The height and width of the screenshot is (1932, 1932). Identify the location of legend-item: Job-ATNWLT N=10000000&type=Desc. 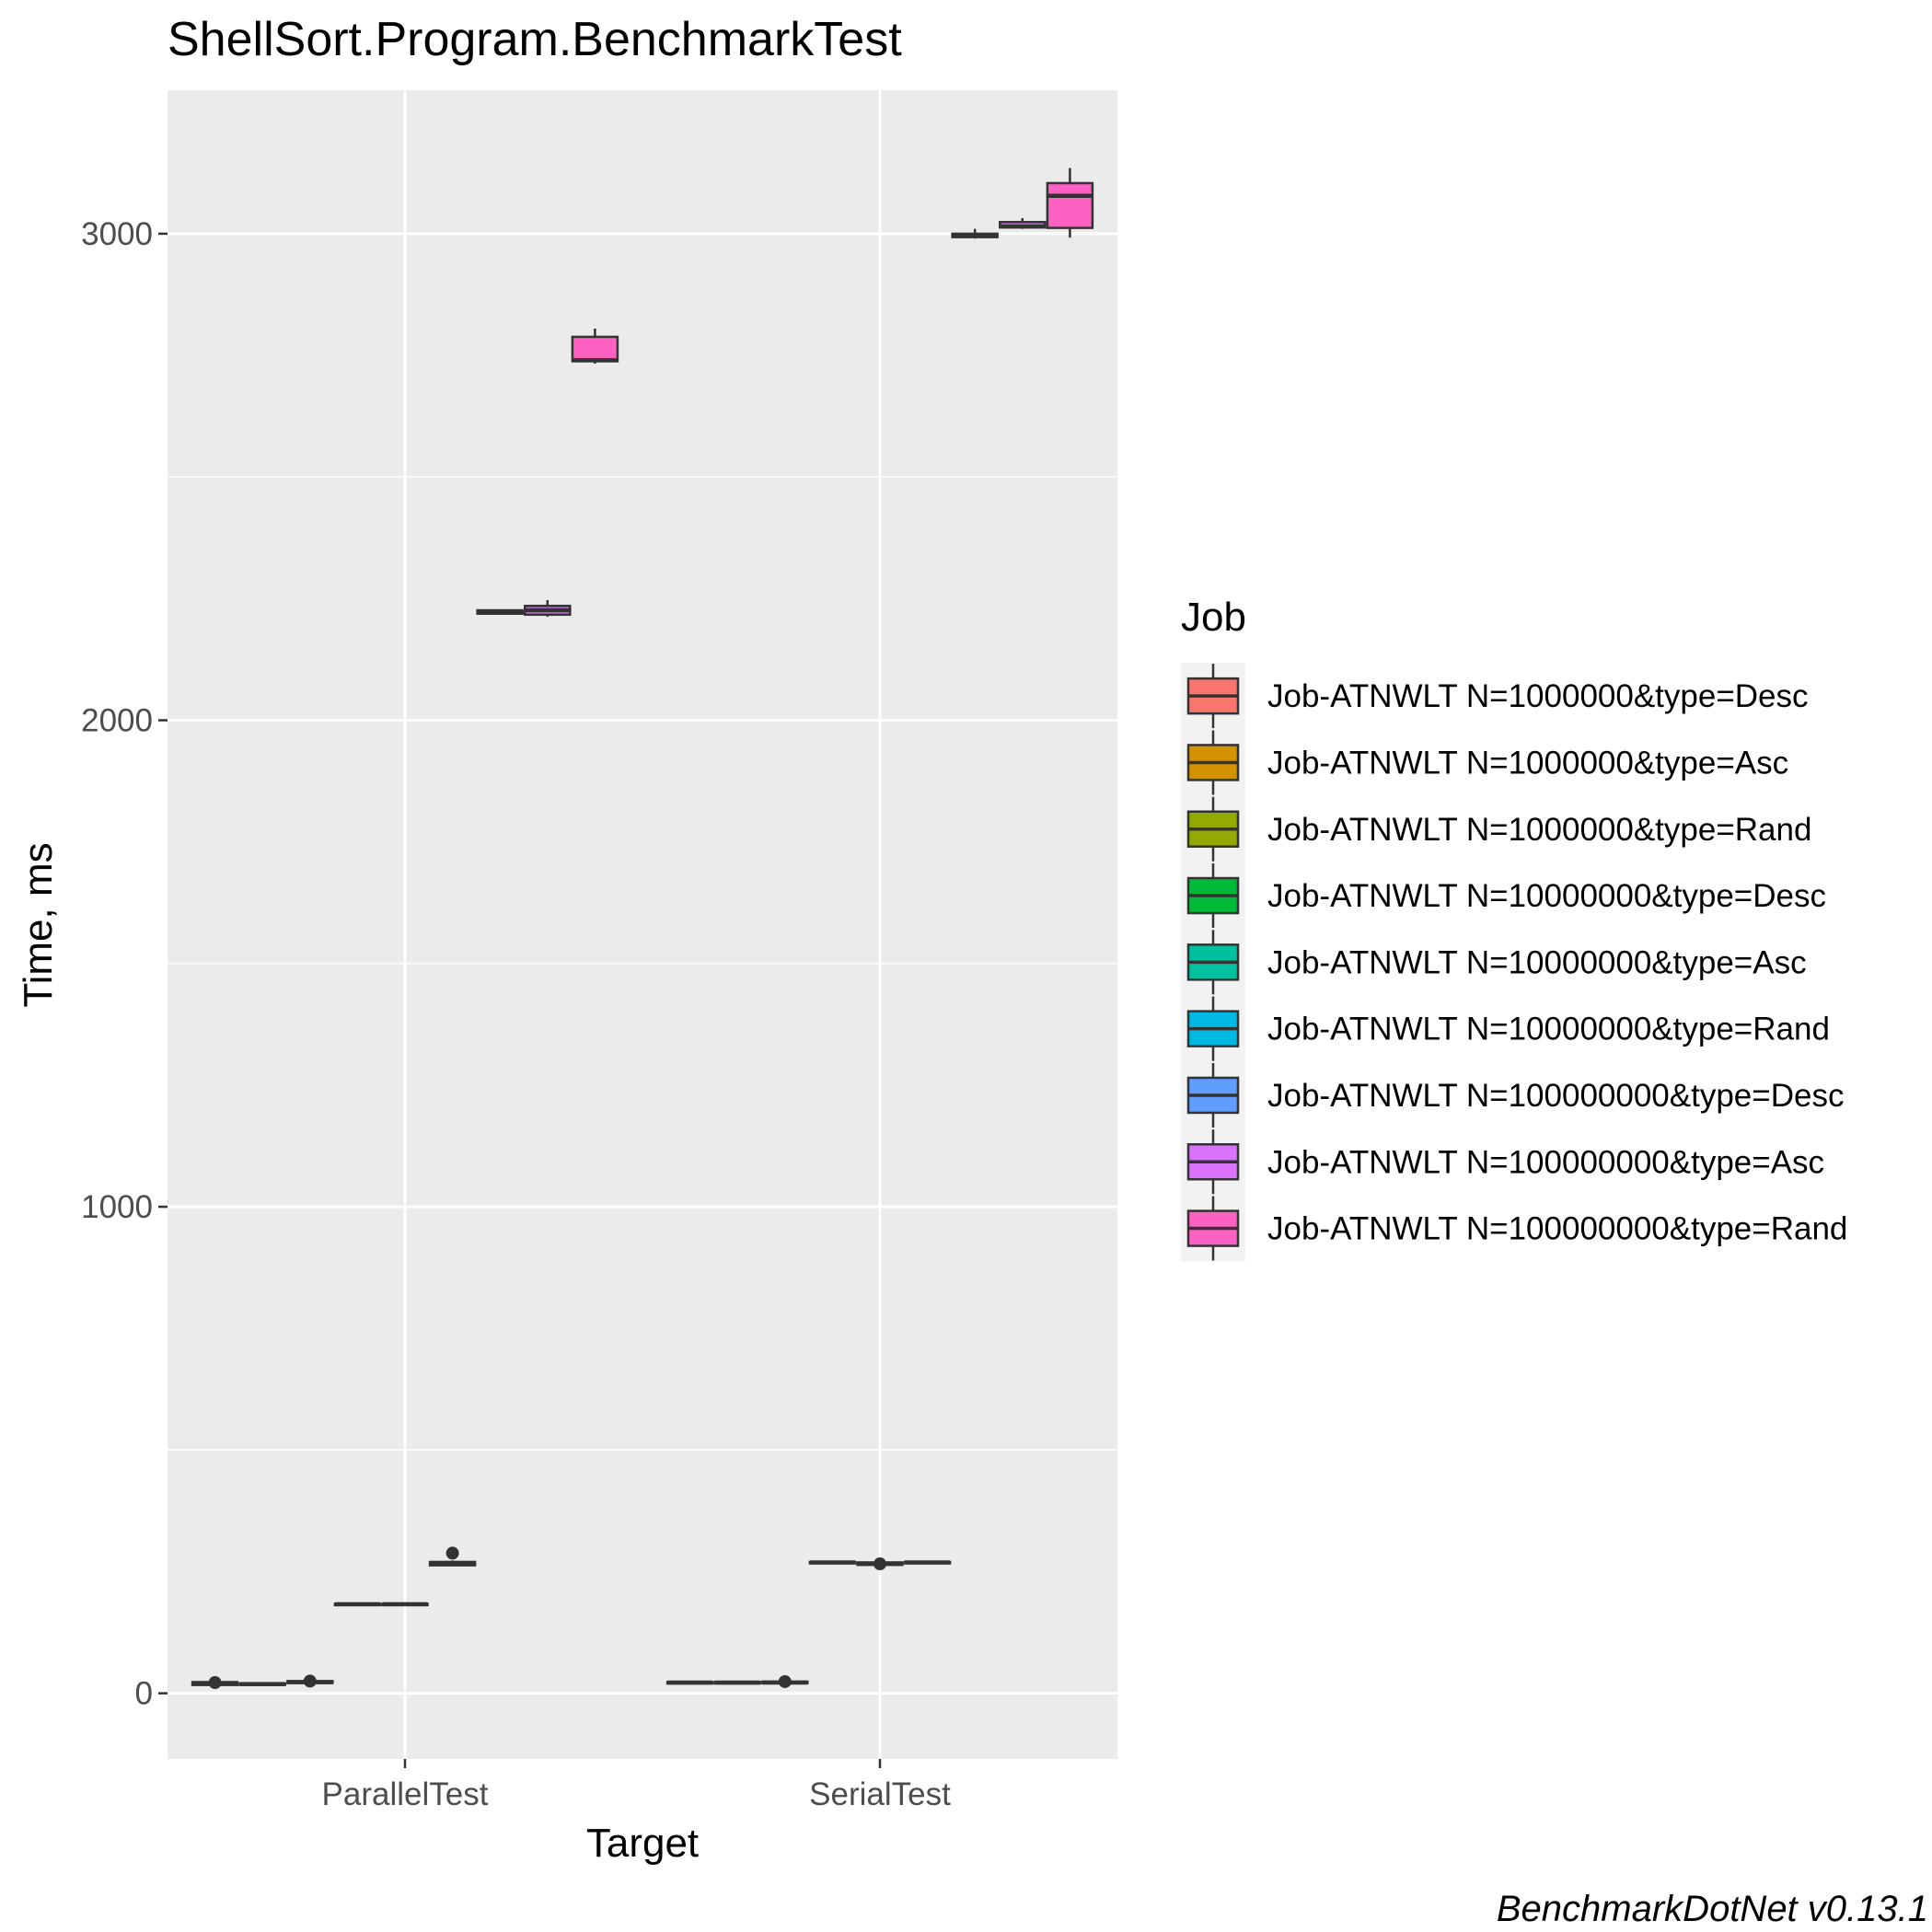
(1506, 896).